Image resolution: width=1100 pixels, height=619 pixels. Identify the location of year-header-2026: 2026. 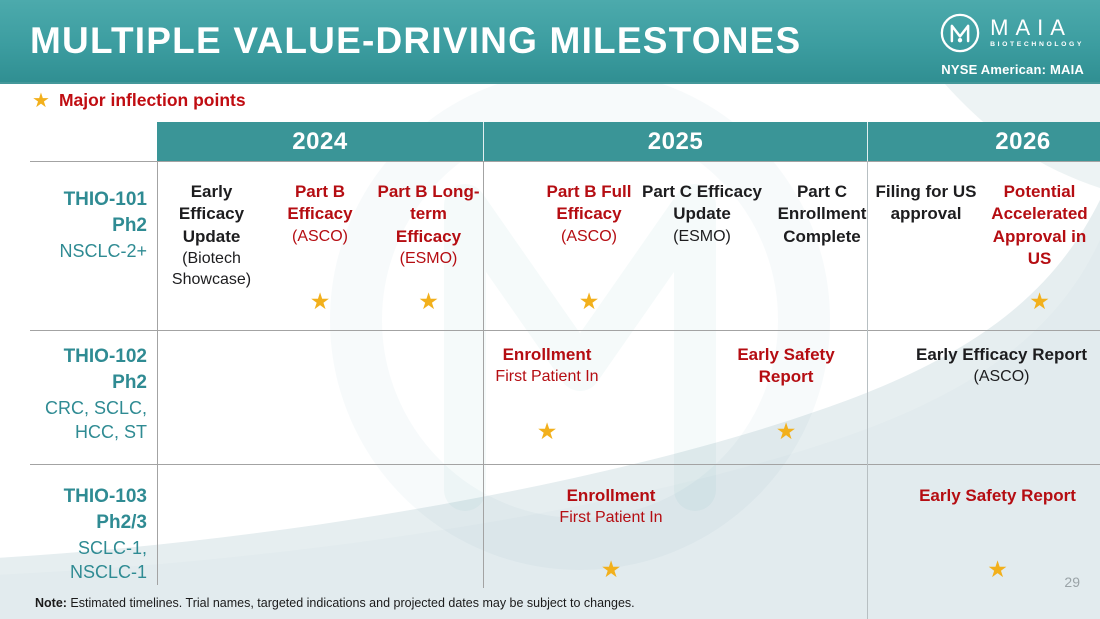
(983, 141).